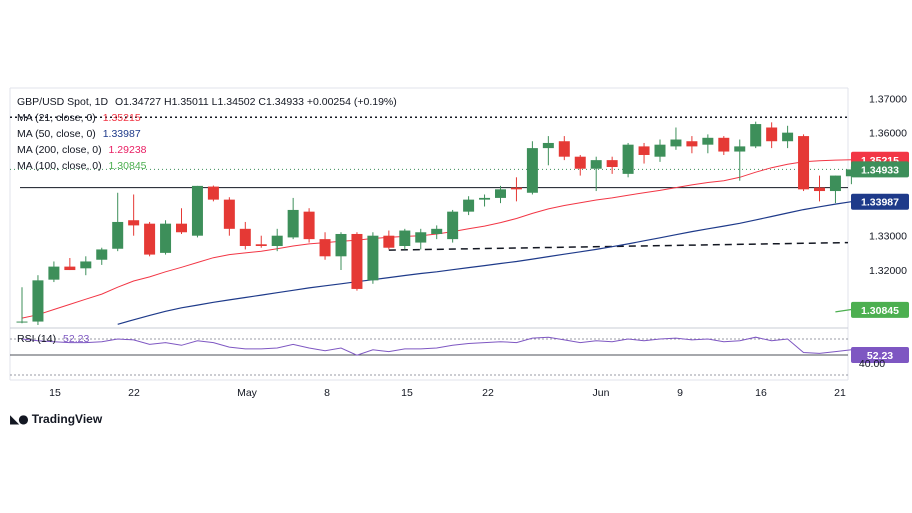 Image resolution: width=912 pixels, height=513 pixels. I want to click on symbol-label: GBP/USD Spot, 1D, so click(63, 102).